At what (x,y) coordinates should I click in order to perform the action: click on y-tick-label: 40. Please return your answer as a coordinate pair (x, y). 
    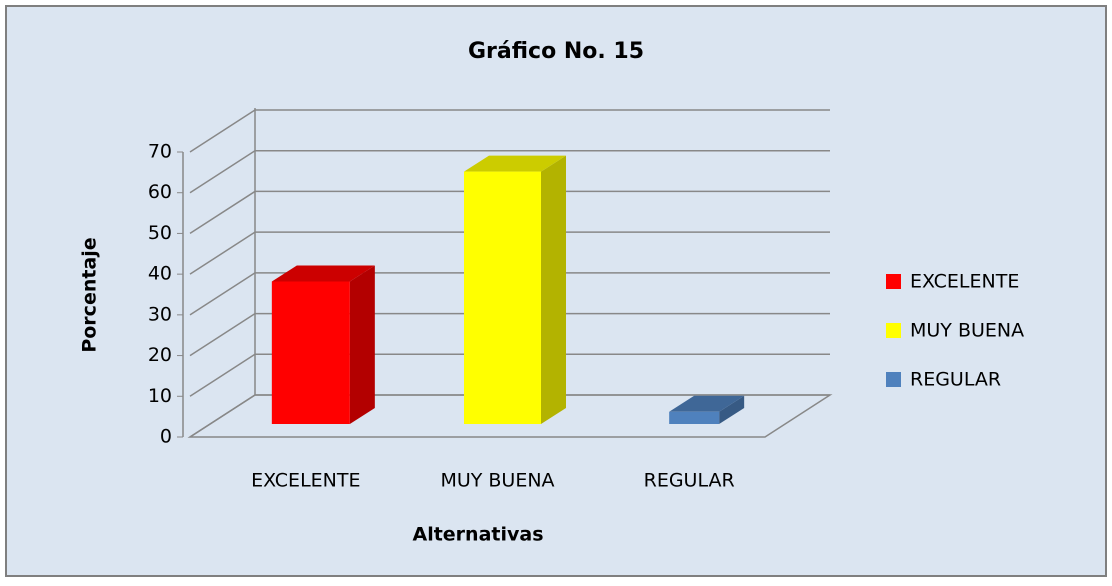
    Looking at the image, I should click on (160, 274).